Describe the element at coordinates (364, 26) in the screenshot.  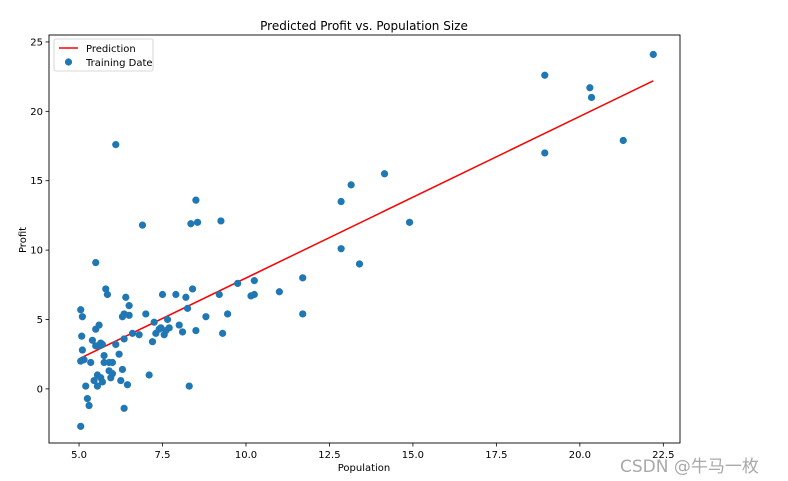
I see `chart-title: Predicted Profit vs. Population Size` at that location.